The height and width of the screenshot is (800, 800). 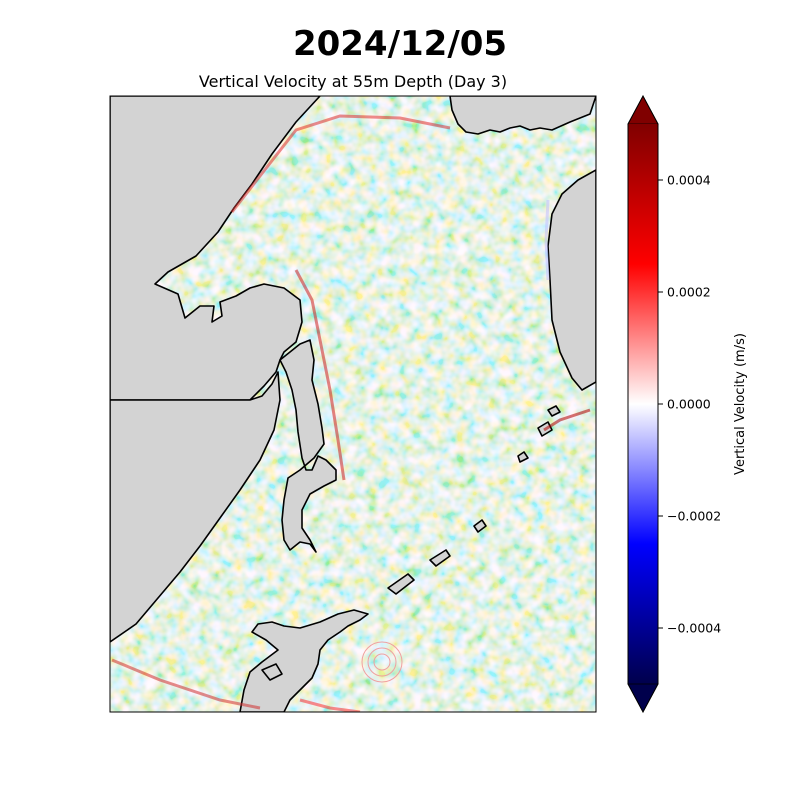 What do you see at coordinates (353, 81) in the screenshot?
I see `map-title: Vertical Velocity at 55m Depth (Day 3)` at bounding box center [353, 81].